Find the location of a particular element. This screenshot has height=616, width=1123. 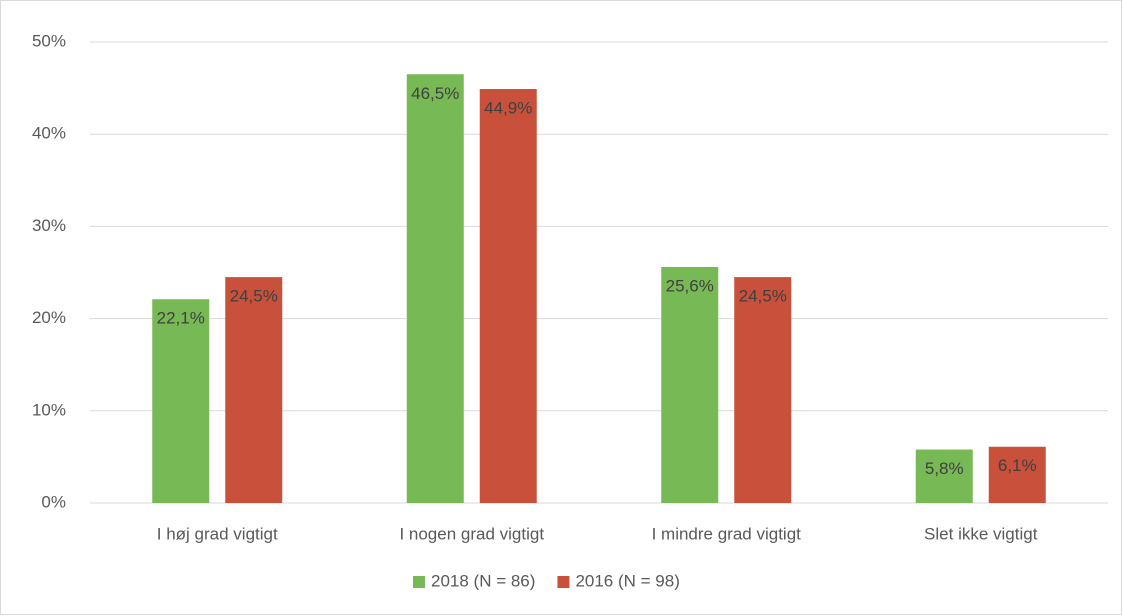

y-tick-label: 30% is located at coordinates (49, 225).